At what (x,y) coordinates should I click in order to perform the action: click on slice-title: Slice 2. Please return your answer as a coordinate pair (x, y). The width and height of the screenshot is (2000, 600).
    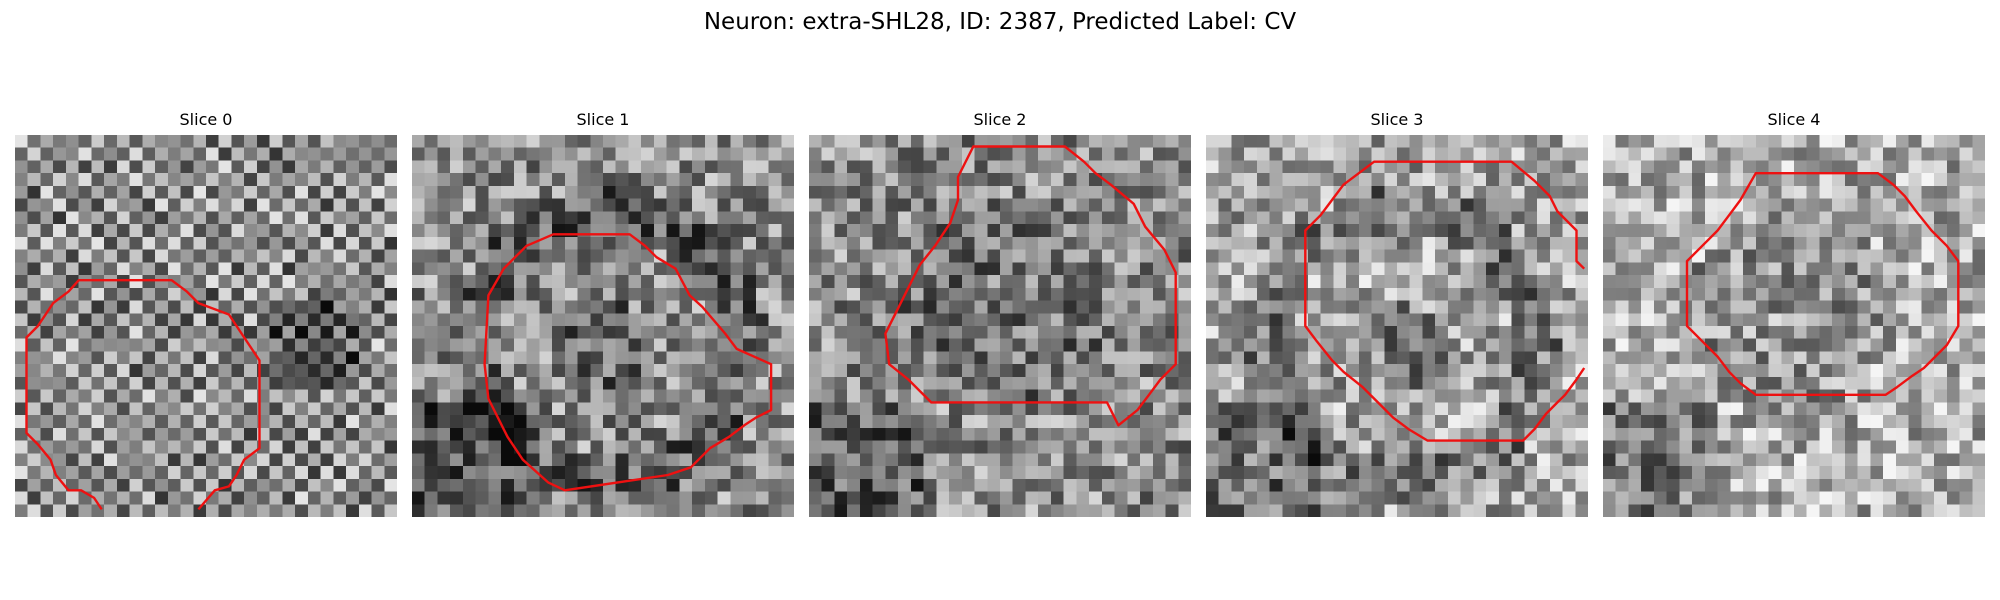
    Looking at the image, I should click on (1000, 119).